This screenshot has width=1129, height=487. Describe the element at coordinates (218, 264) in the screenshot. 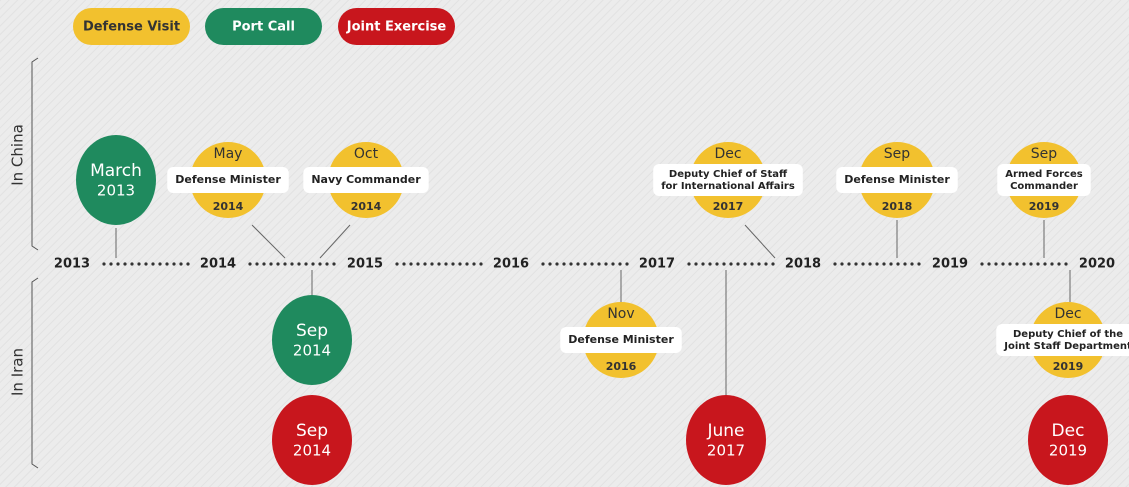

I see `year-label: 2014` at that location.